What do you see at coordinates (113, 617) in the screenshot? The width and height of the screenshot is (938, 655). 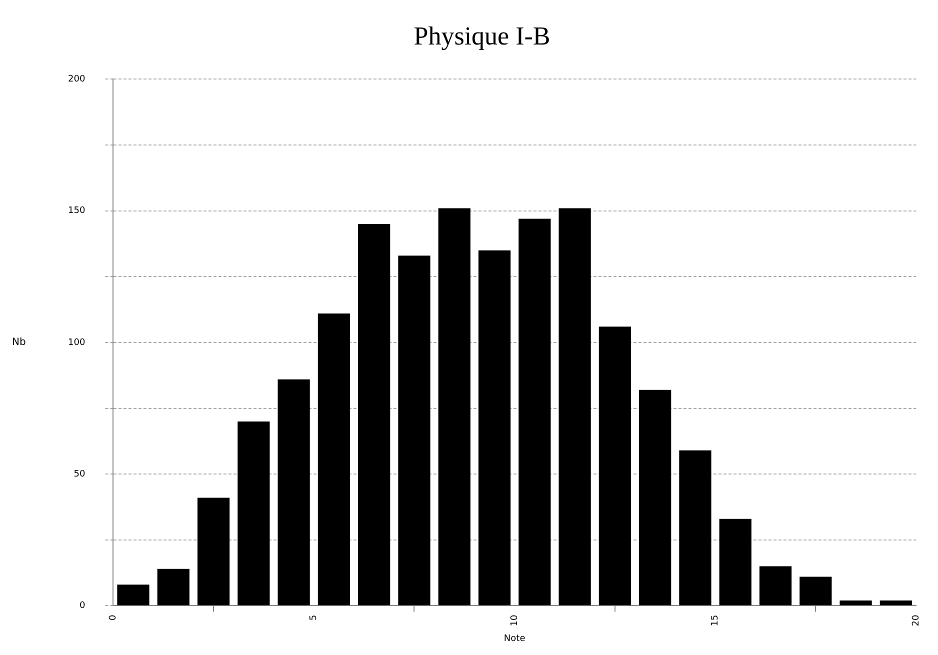 I see `x-tick-label: 0` at bounding box center [113, 617].